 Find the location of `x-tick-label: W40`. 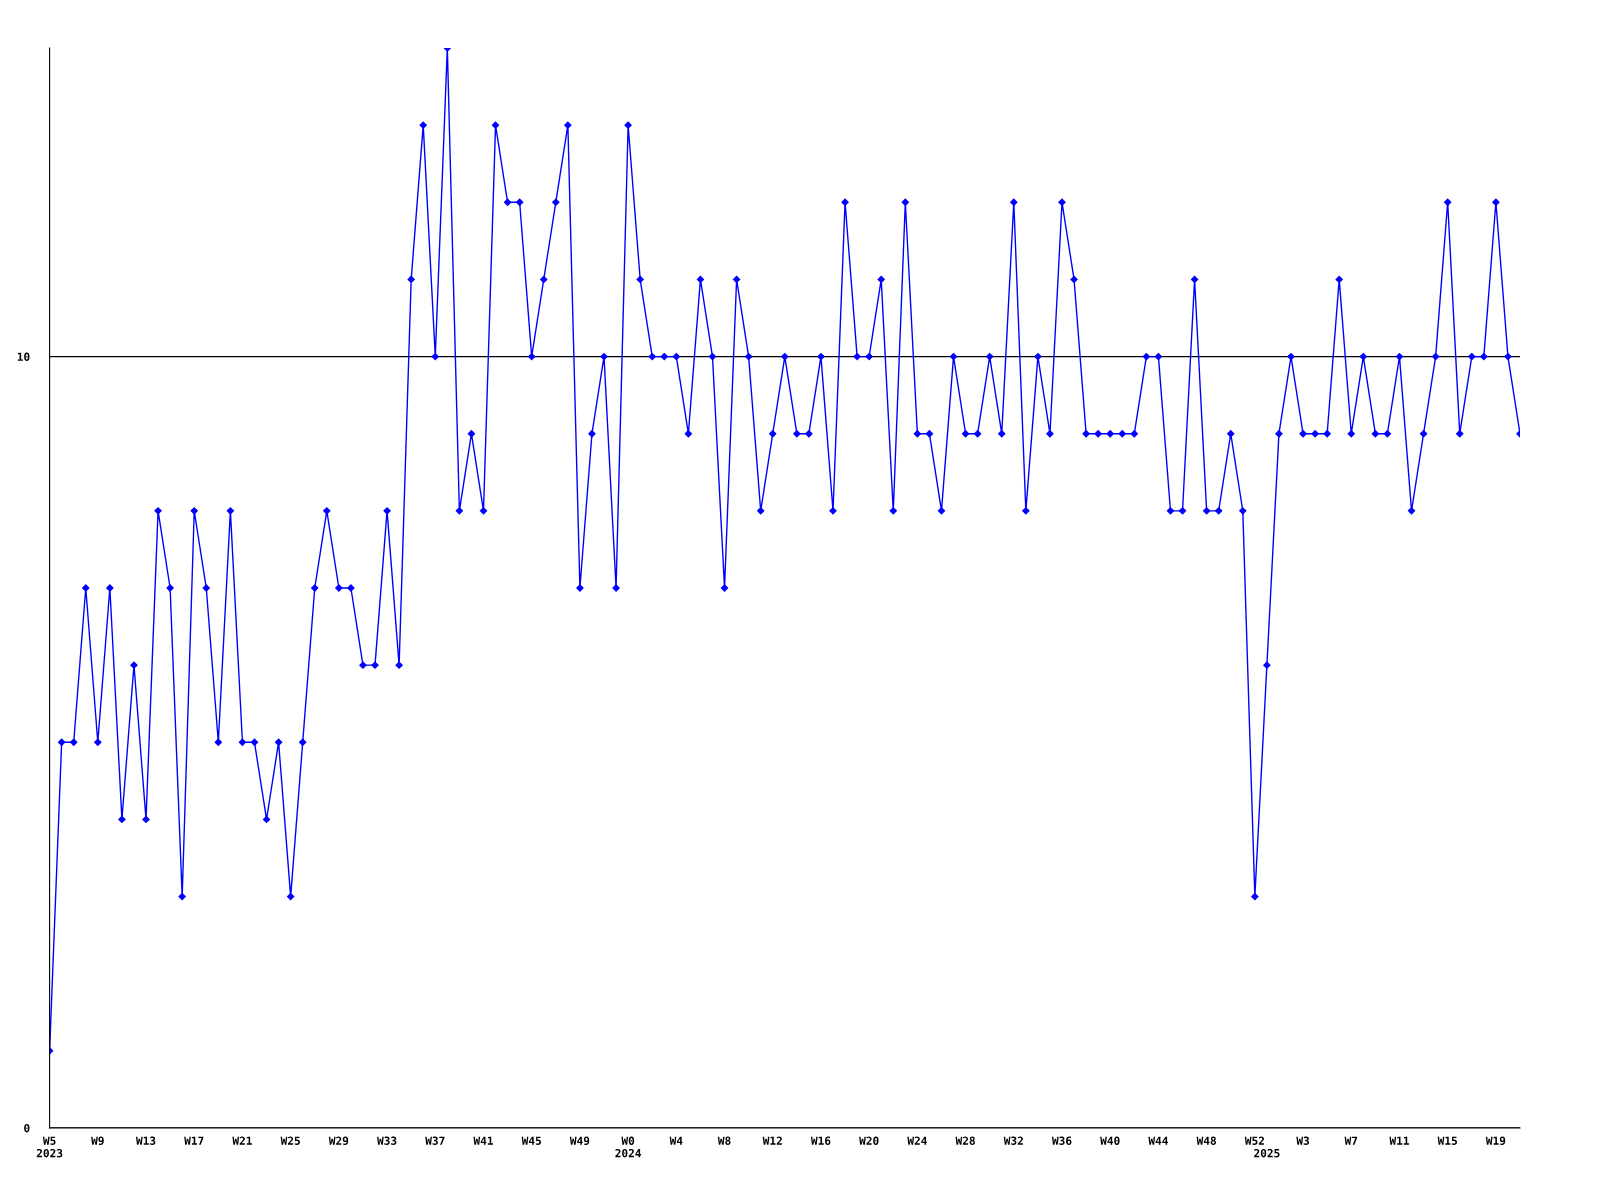

x-tick-label: W40 is located at coordinates (1110, 1140).